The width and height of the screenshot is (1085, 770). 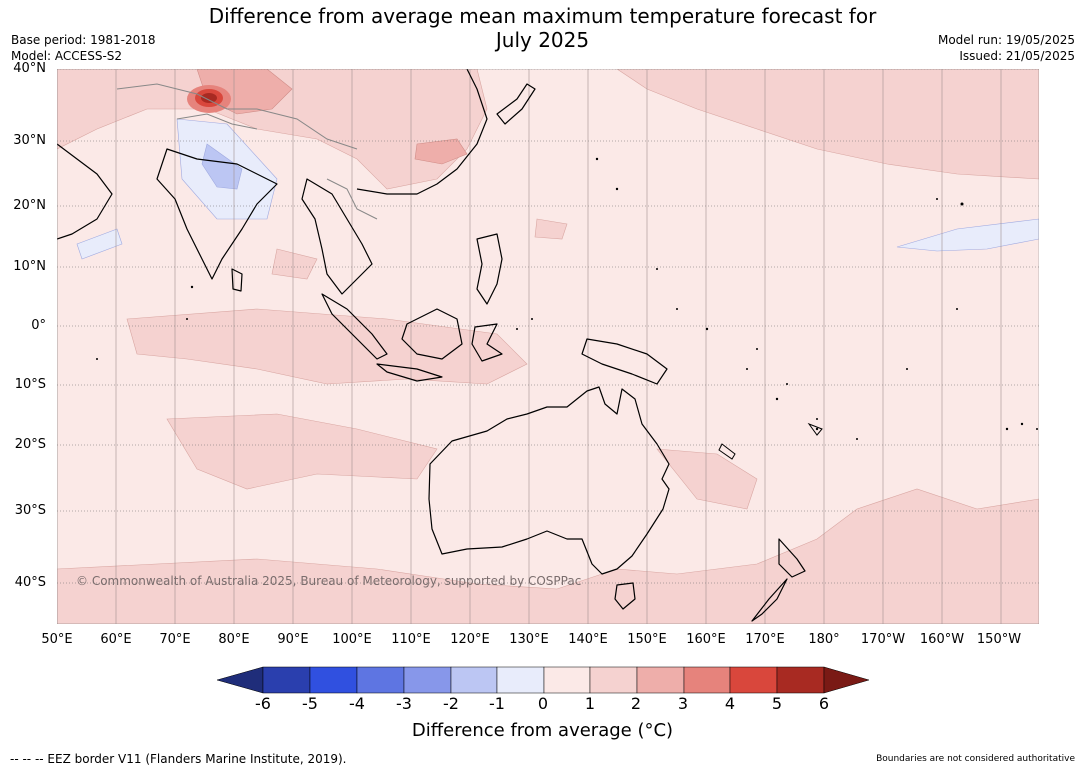 What do you see at coordinates (999, 639) in the screenshot?
I see `lon-label-150W: 150°W` at bounding box center [999, 639].